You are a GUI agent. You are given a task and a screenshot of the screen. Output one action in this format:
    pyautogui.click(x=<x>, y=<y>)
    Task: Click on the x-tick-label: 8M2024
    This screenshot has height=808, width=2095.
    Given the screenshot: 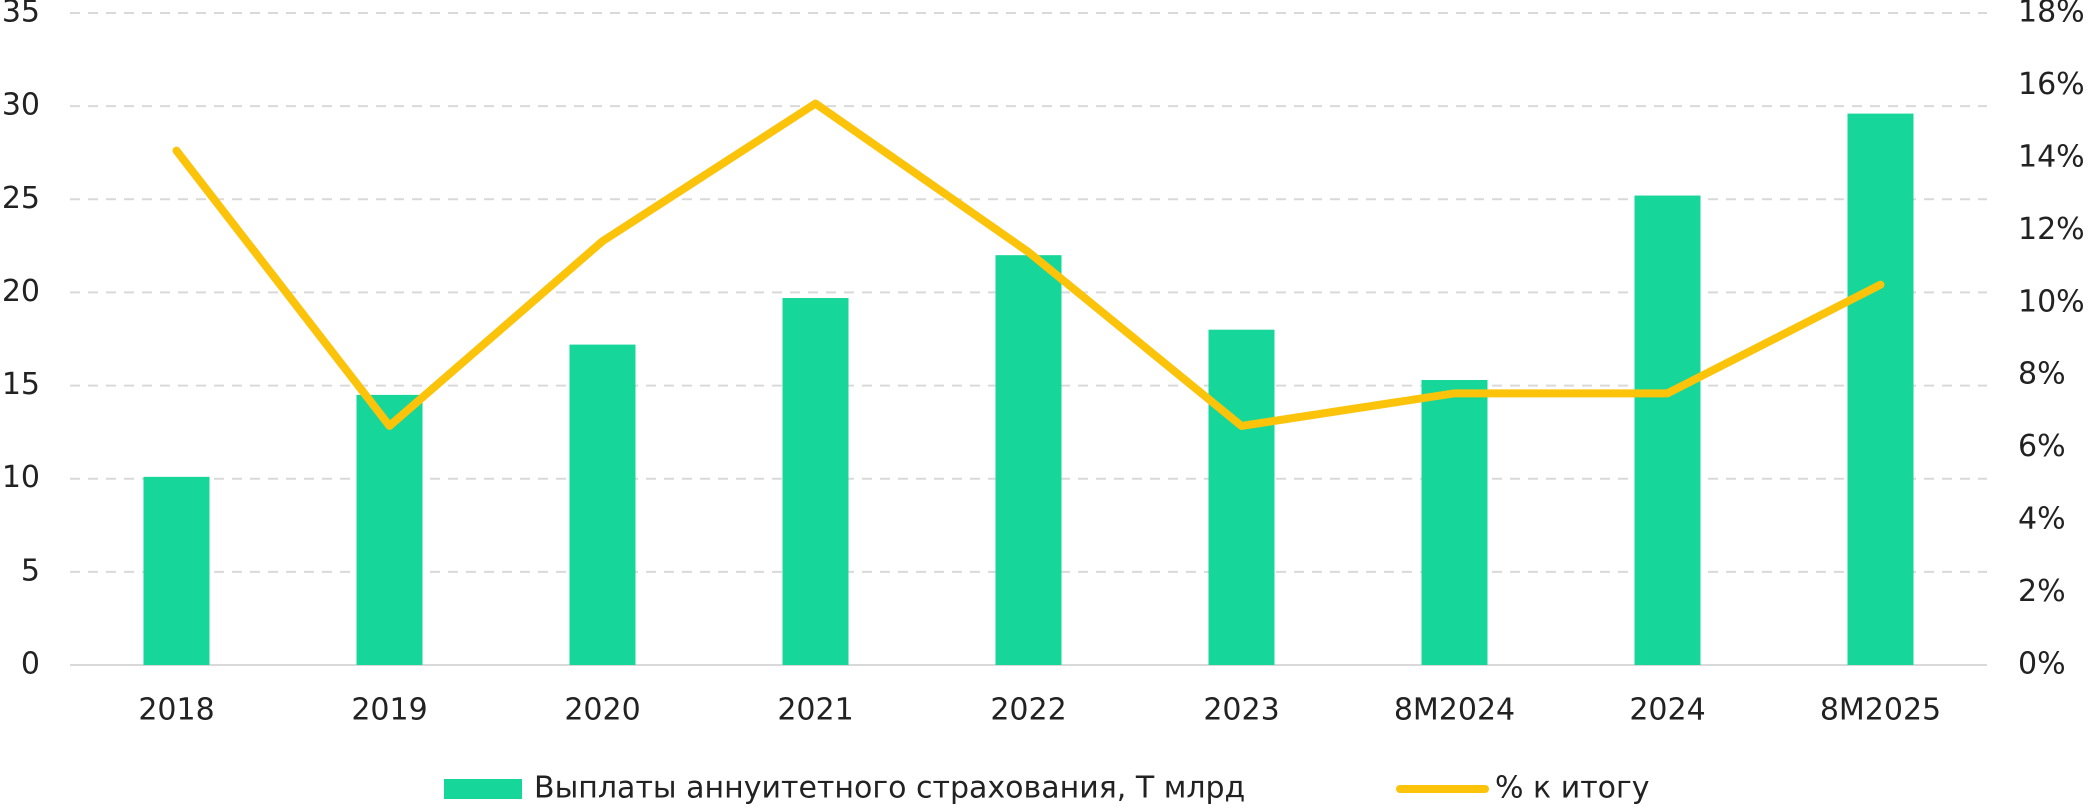 What is the action you would take?
    pyautogui.click(x=1454, y=710)
    